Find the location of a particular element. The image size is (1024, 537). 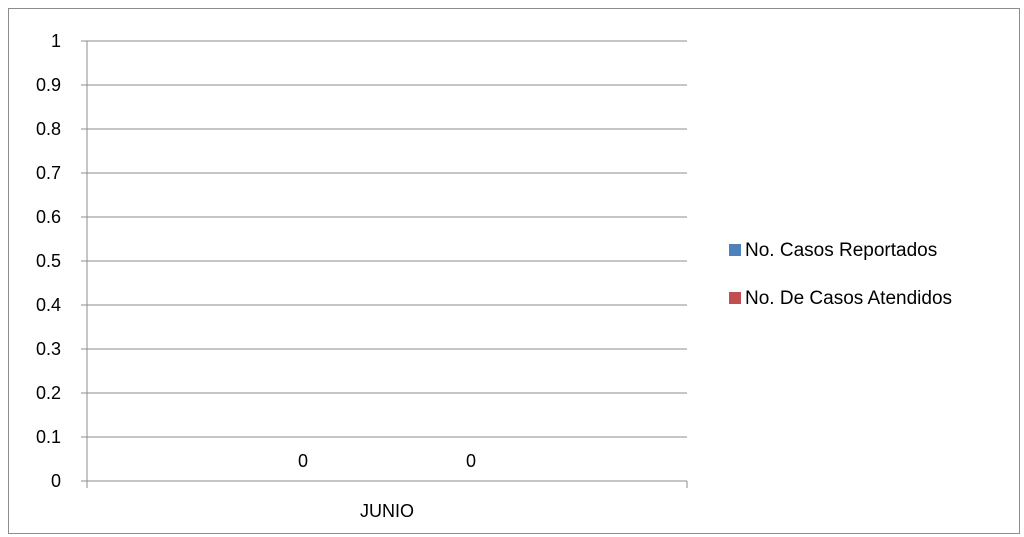

x-tick-label: JUNIO is located at coordinates (387, 511).